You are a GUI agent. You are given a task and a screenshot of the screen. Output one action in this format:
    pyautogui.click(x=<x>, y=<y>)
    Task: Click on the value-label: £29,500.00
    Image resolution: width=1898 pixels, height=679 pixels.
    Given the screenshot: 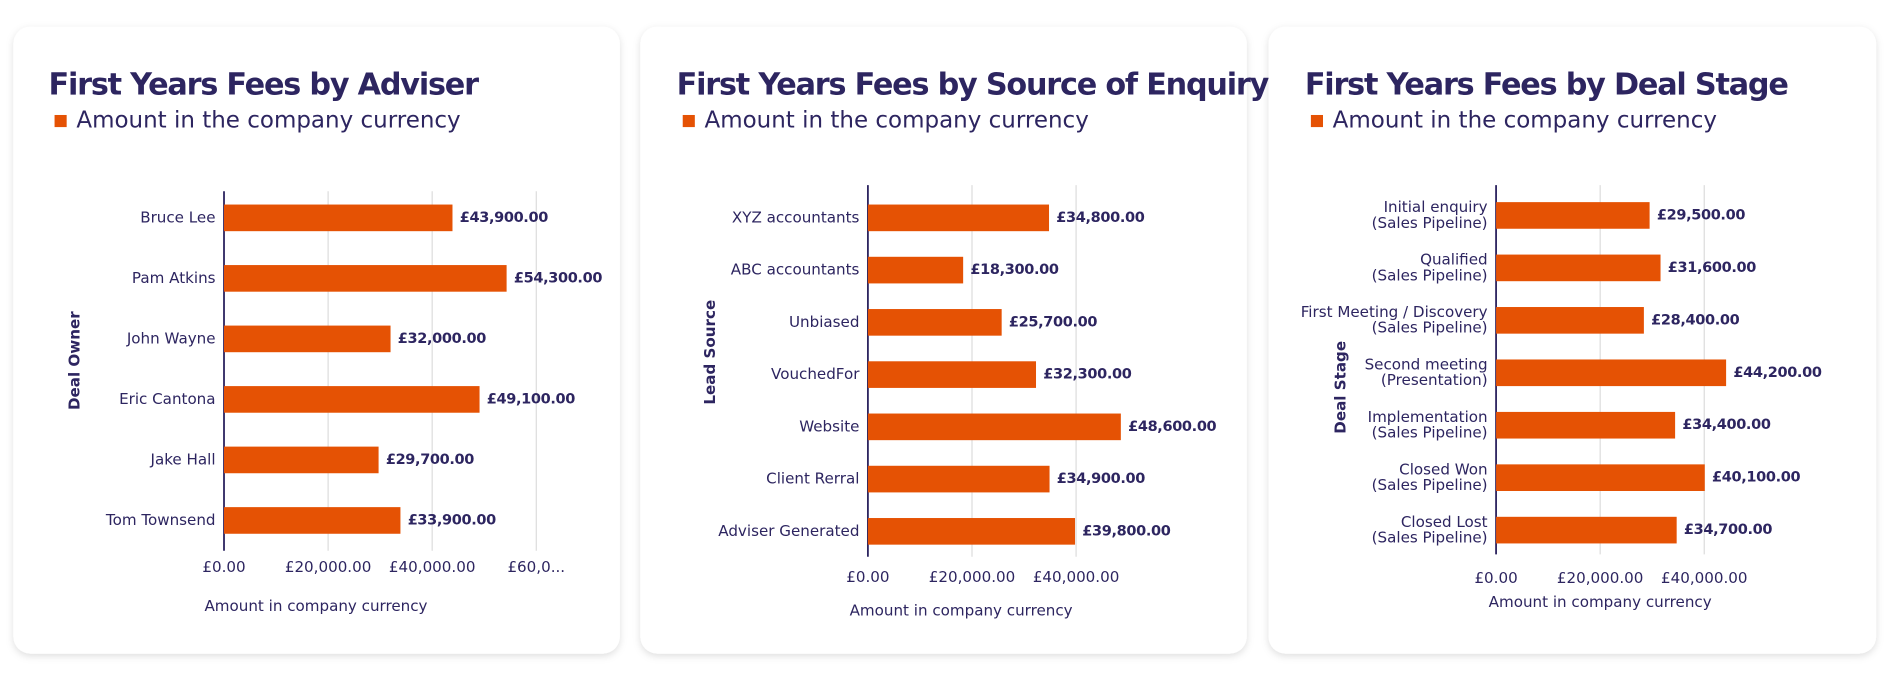 What is the action you would take?
    pyautogui.click(x=1701, y=215)
    